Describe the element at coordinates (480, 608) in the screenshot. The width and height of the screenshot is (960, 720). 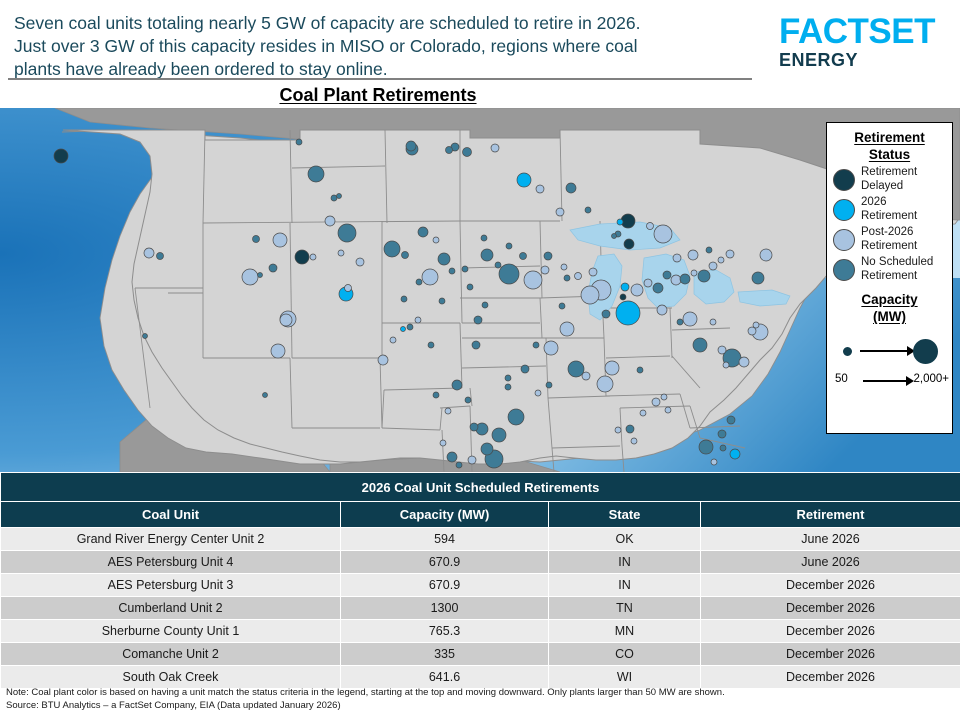
I see `table-row: Cumberland Unit 2 1300 TN December 2026` at that location.